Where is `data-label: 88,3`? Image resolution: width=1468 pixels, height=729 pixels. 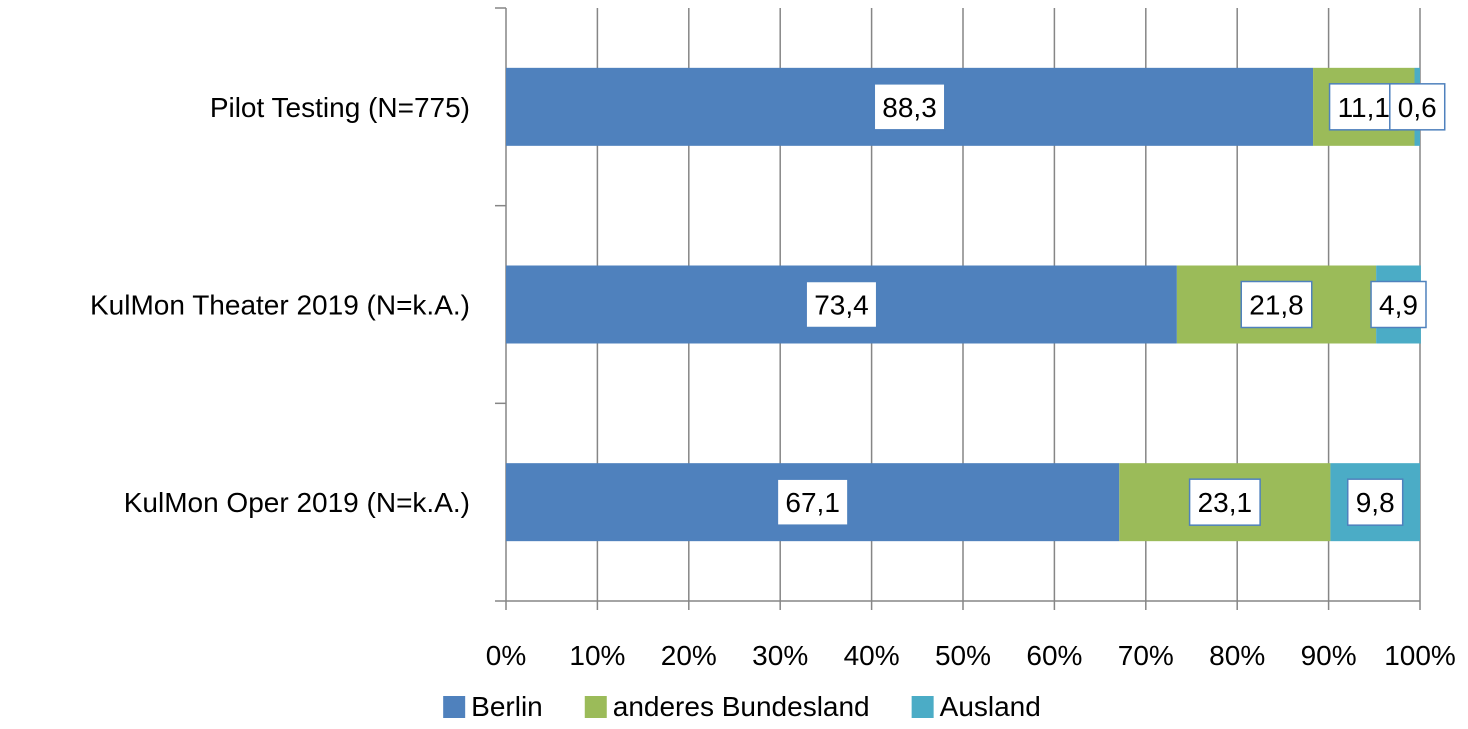 data-label: 88,3 is located at coordinates (909, 107).